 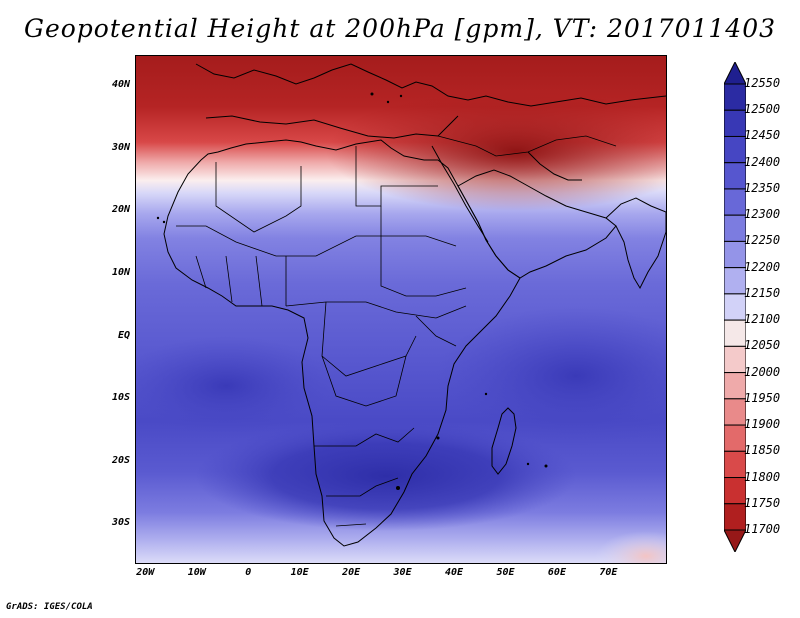 I want to click on lon-tick-label: 20W, so click(x=145, y=572).